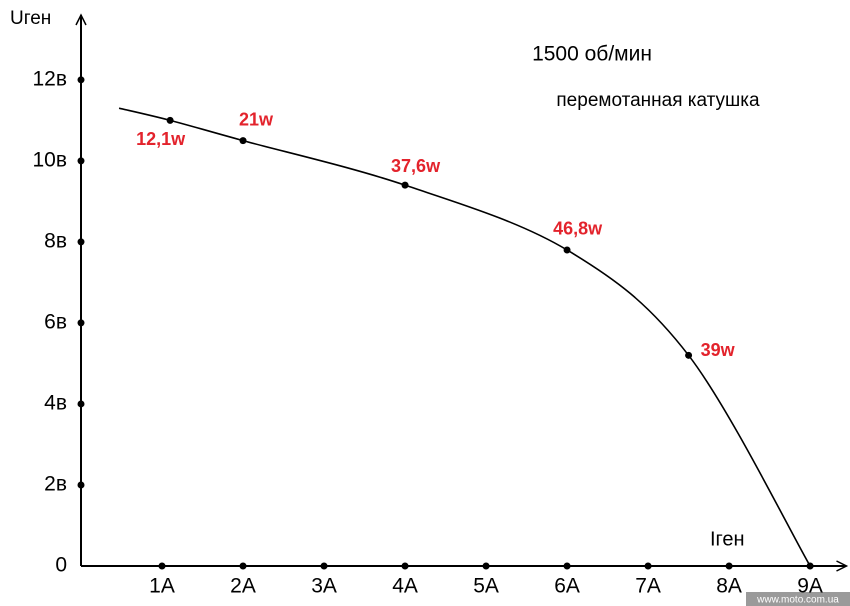 The width and height of the screenshot is (850, 606). What do you see at coordinates (256, 119) in the screenshot?
I see `power-label: 21w` at bounding box center [256, 119].